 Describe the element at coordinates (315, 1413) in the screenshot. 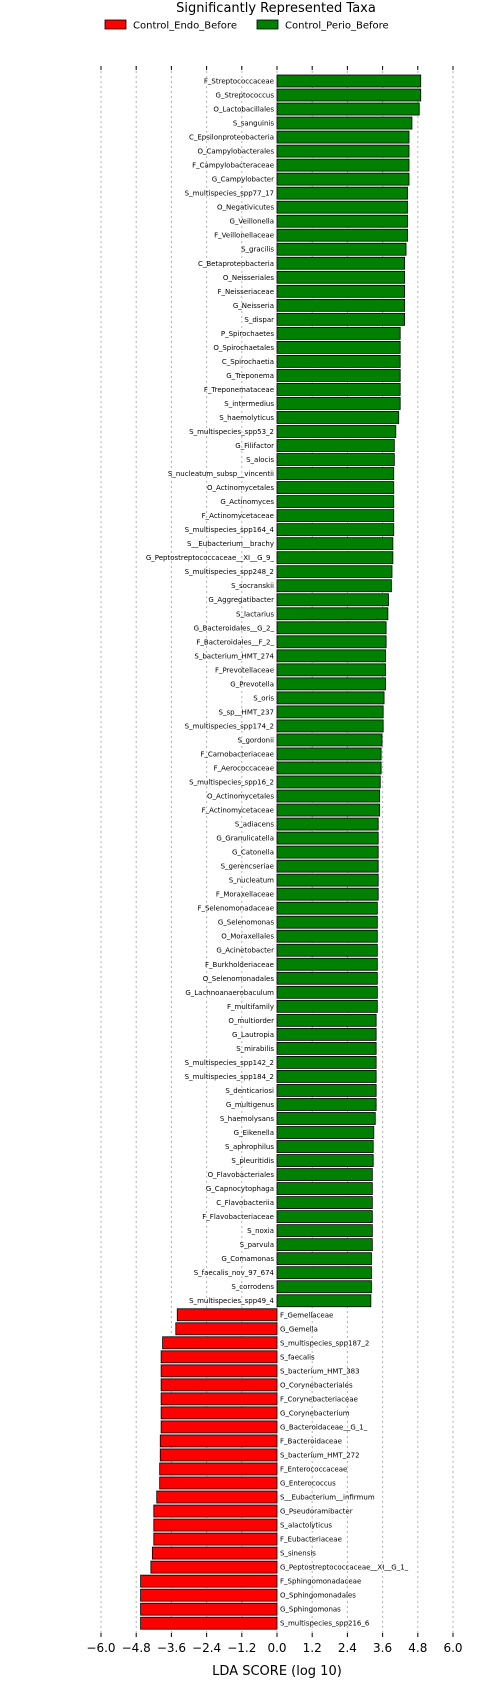

I see `bar-label: G_Corynebacterium` at that location.